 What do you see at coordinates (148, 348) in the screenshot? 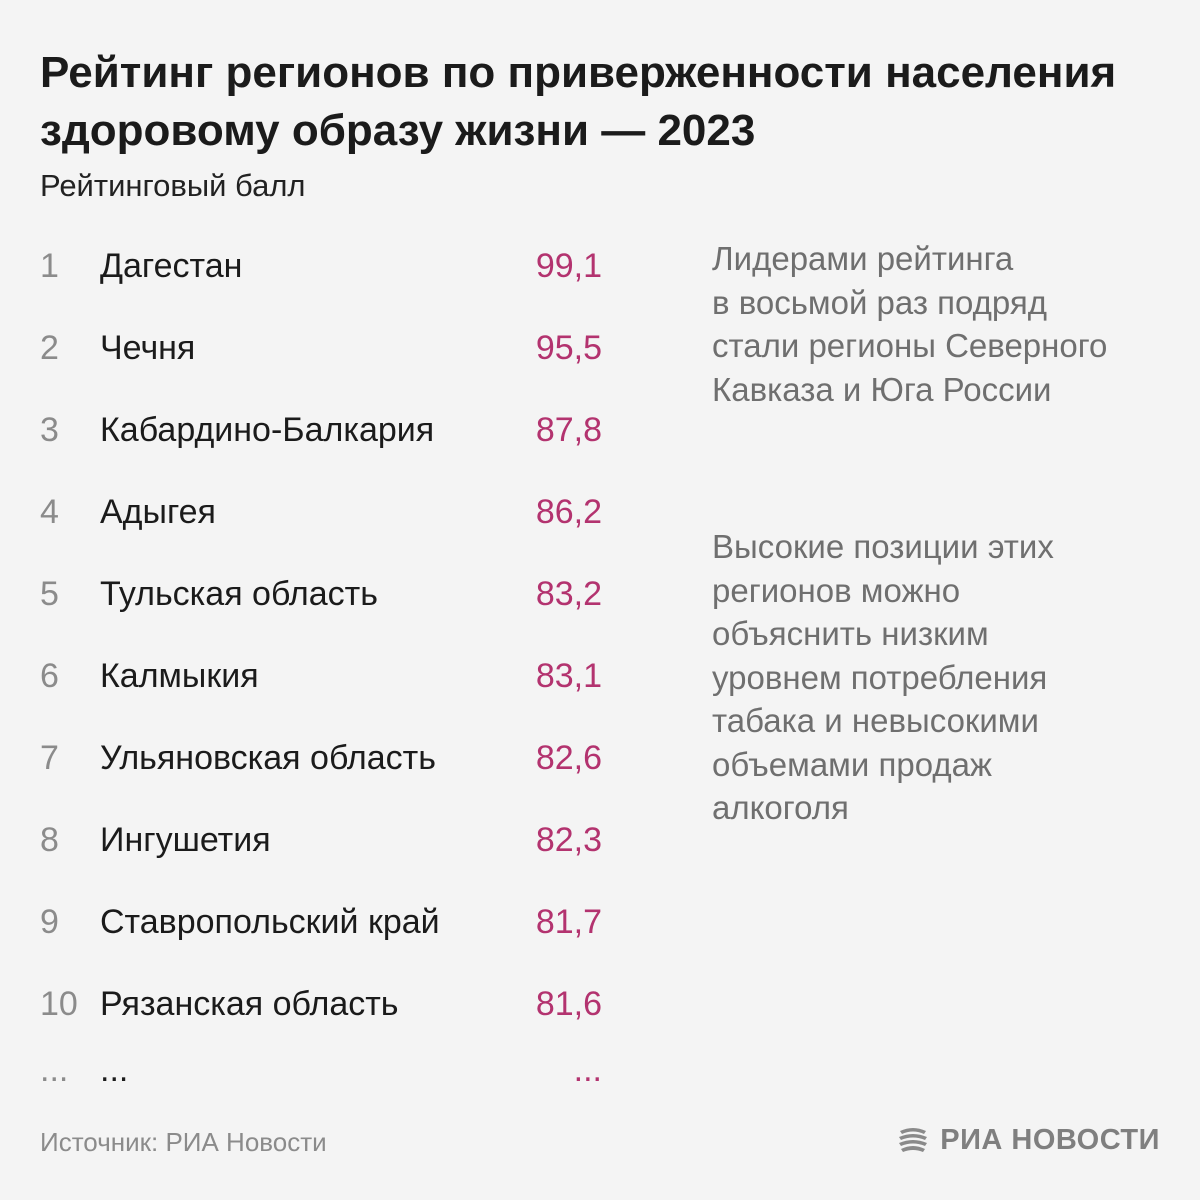
I see `region-name: Чечня` at bounding box center [148, 348].